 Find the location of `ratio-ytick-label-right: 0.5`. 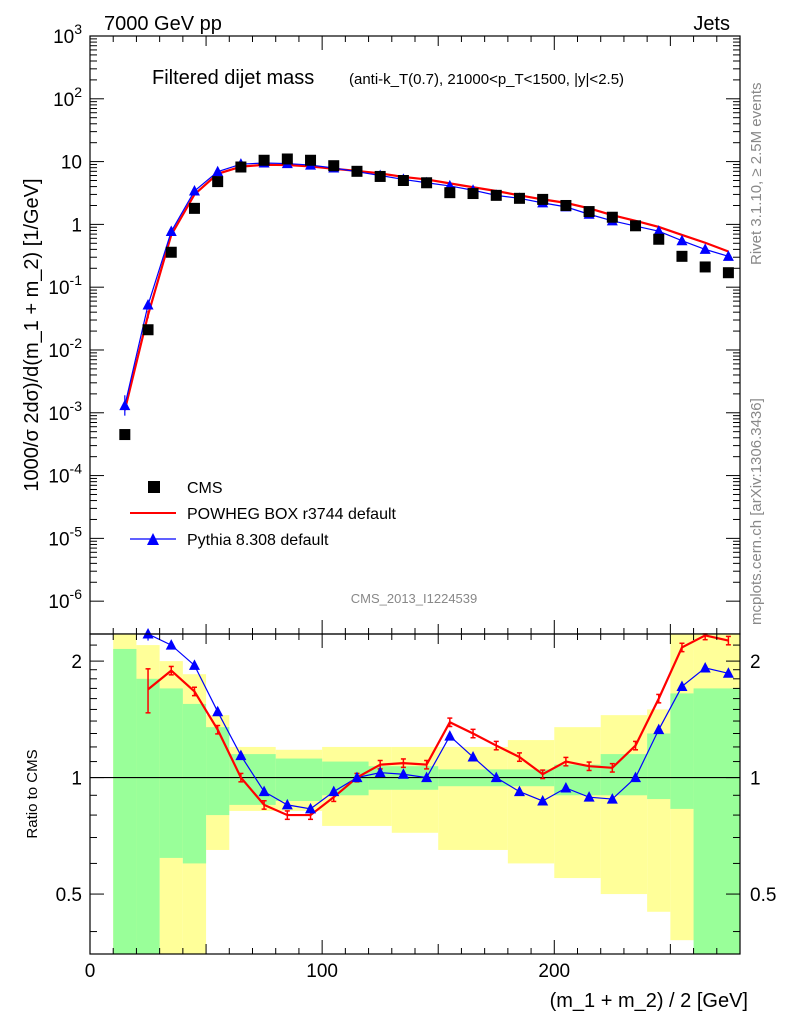

ratio-ytick-label-right: 0.5 is located at coordinates (763, 895).